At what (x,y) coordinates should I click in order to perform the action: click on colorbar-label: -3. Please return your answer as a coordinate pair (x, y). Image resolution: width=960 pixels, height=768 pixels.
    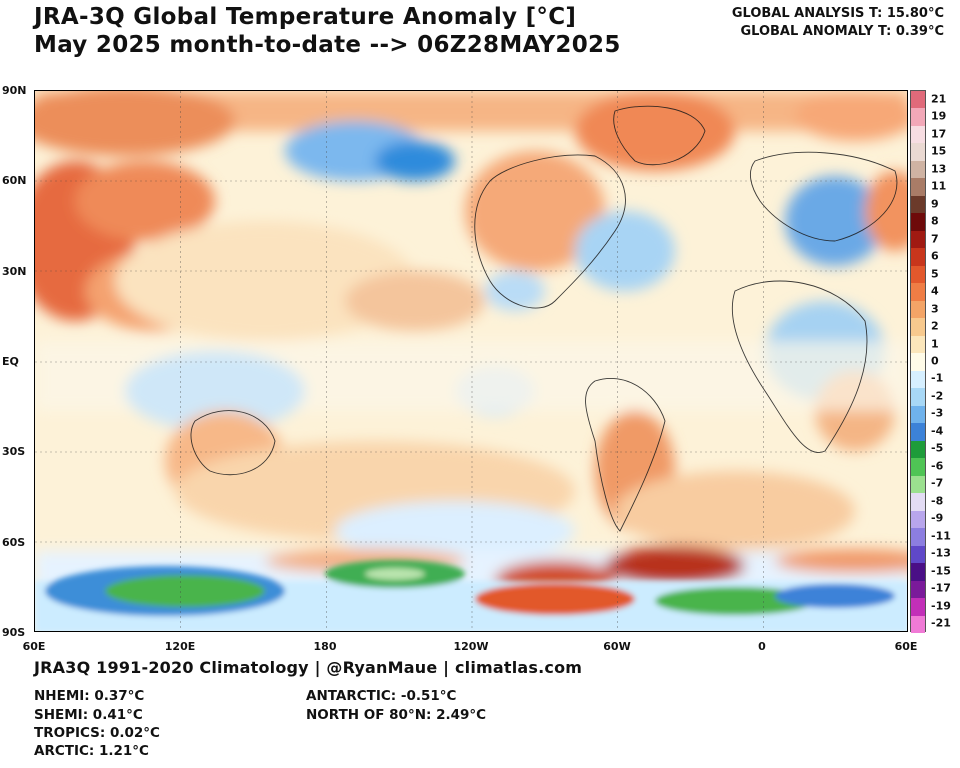
    Looking at the image, I should click on (937, 413).